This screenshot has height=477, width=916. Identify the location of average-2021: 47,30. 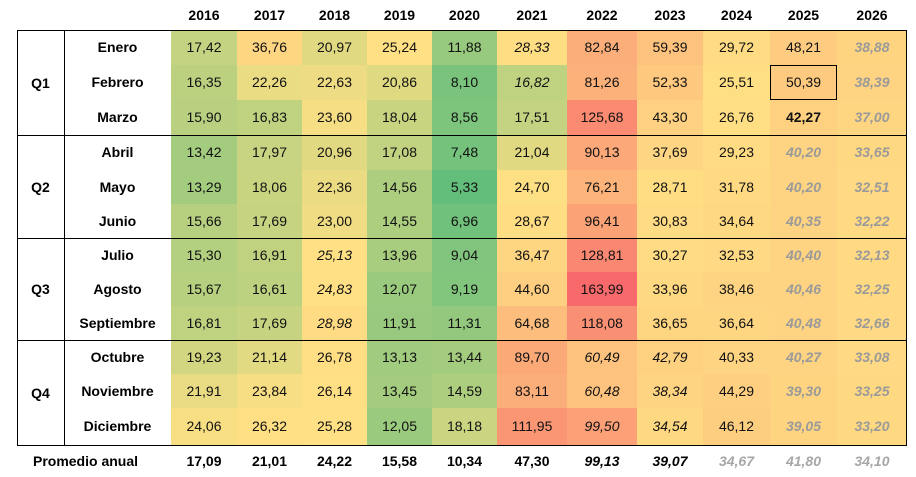
(532, 461).